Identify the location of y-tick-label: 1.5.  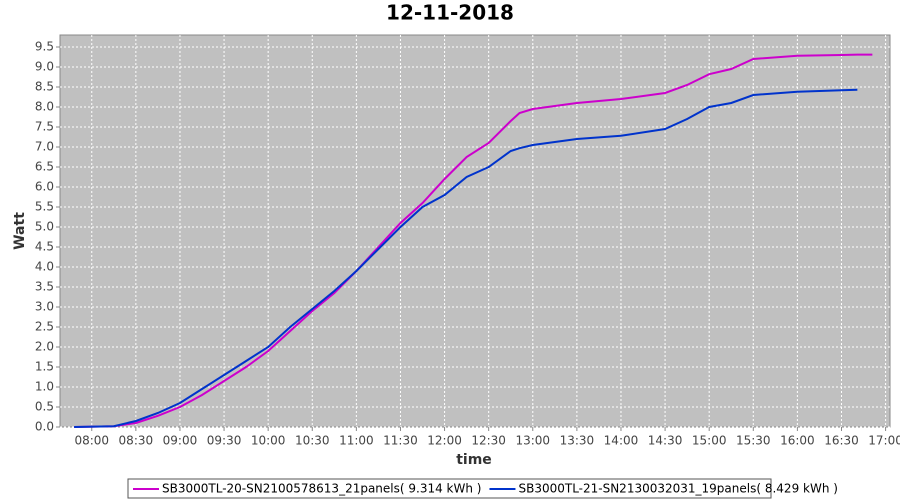
(44, 367).